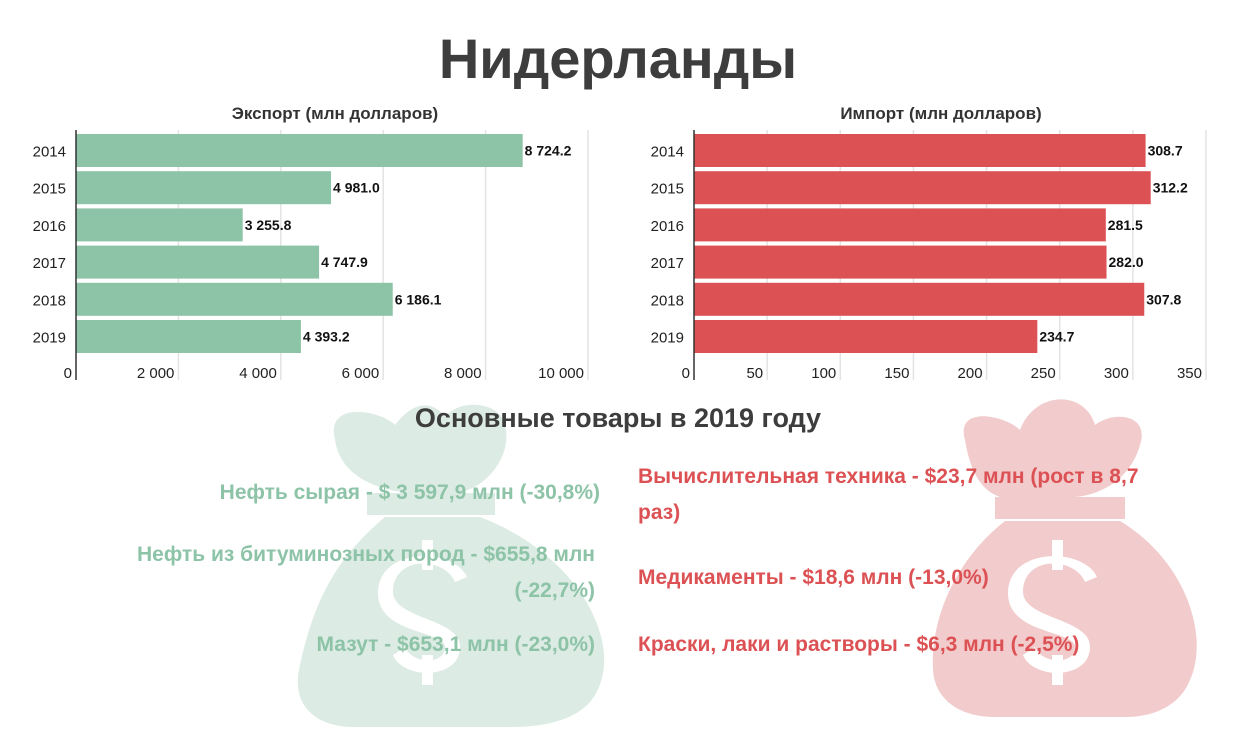 The image size is (1236, 732). I want to click on export-tick-label: 8 000, so click(463, 373).